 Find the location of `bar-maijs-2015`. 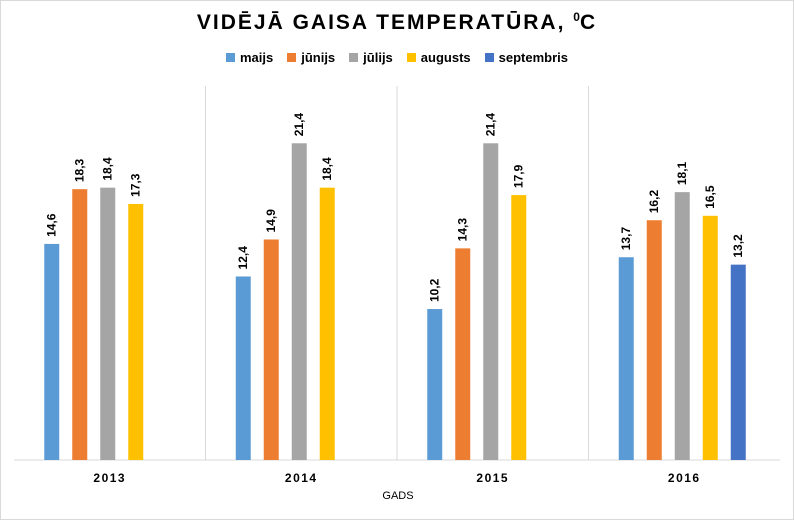

bar-maijs-2015 is located at coordinates (435, 384).